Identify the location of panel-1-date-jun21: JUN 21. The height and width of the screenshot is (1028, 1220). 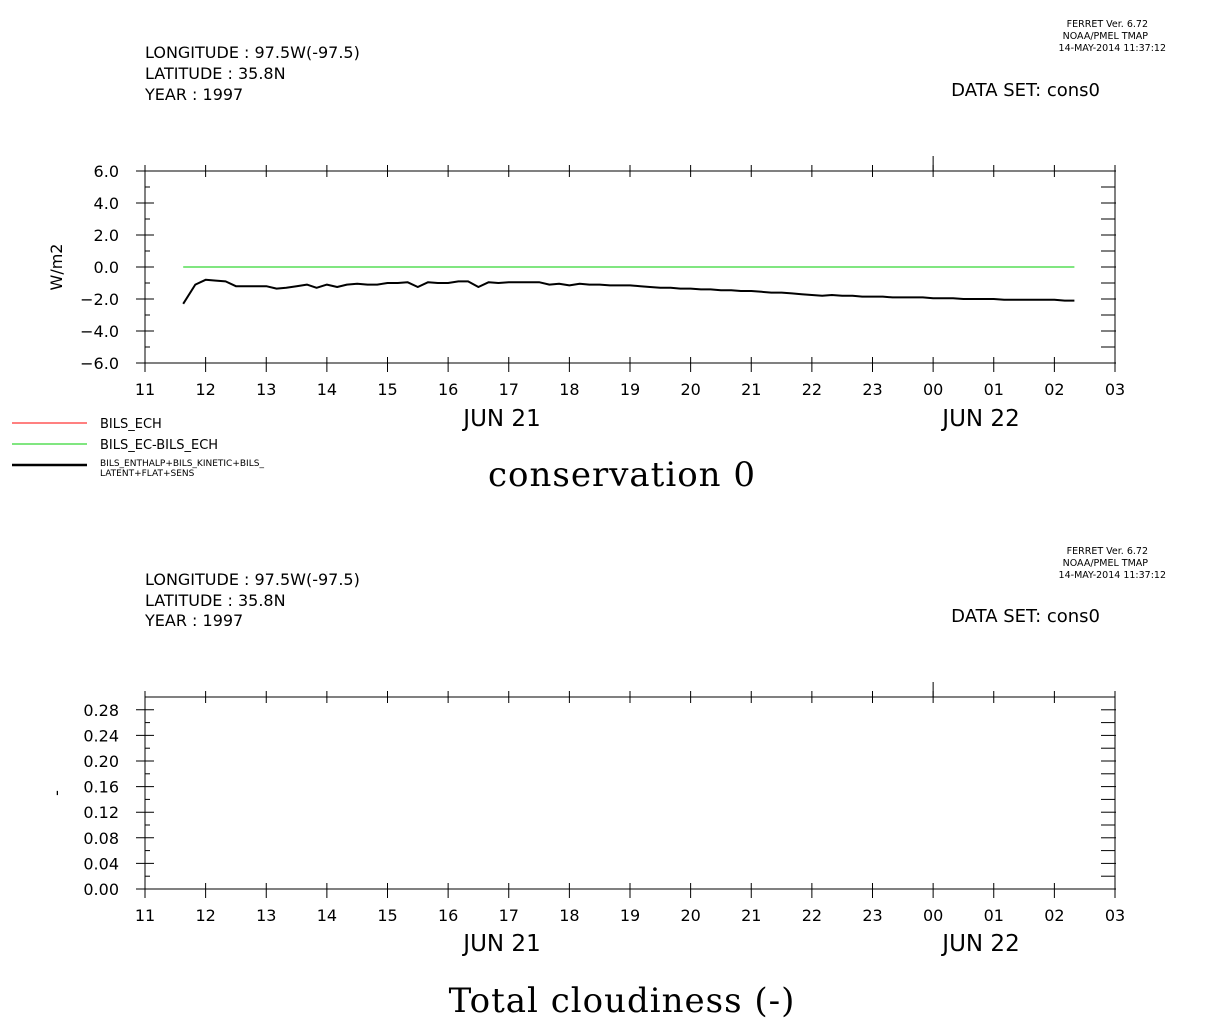
(500, 419).